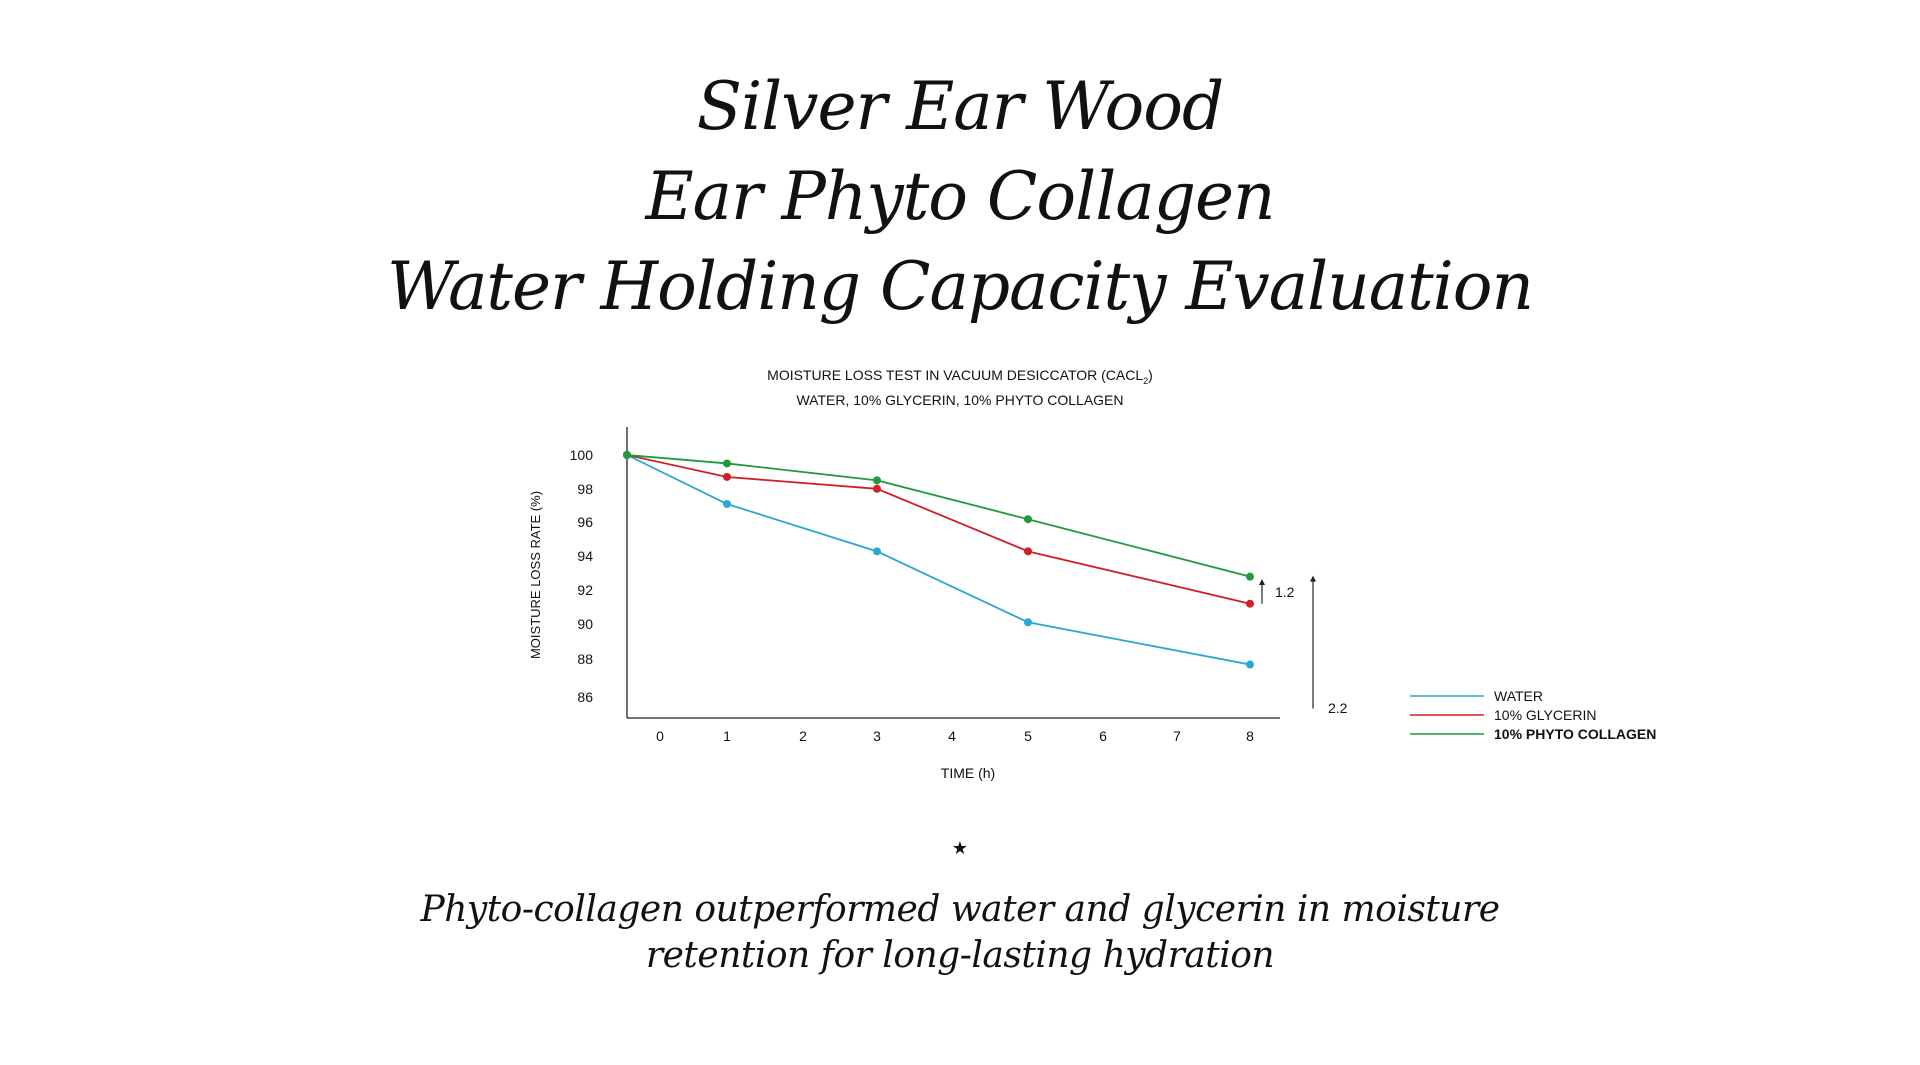 The width and height of the screenshot is (1920, 1065). I want to click on annotation-label: 1.2, so click(1285, 592).